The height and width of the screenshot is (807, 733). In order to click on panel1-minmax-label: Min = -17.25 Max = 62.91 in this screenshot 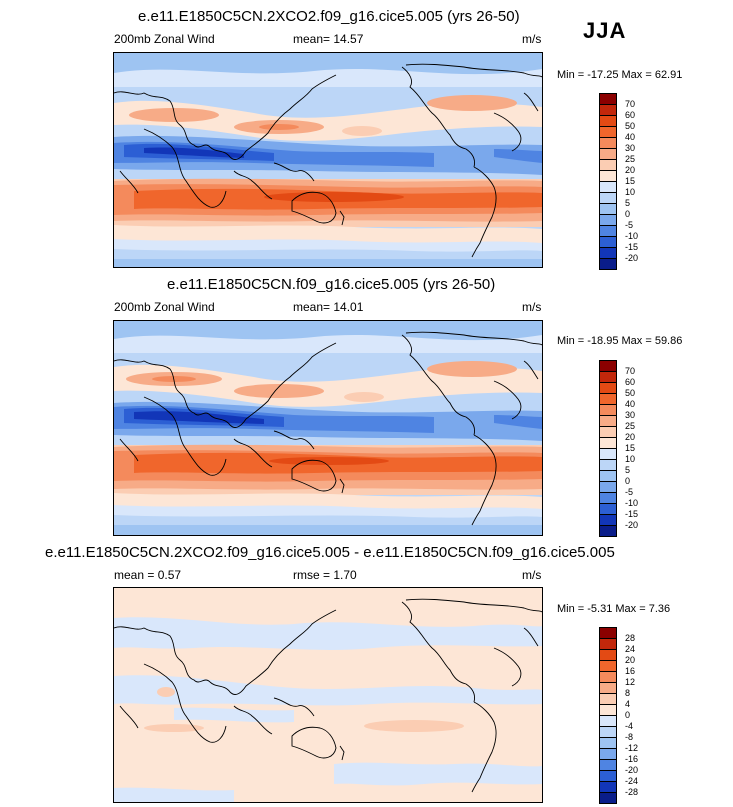, I will do `click(620, 75)`.